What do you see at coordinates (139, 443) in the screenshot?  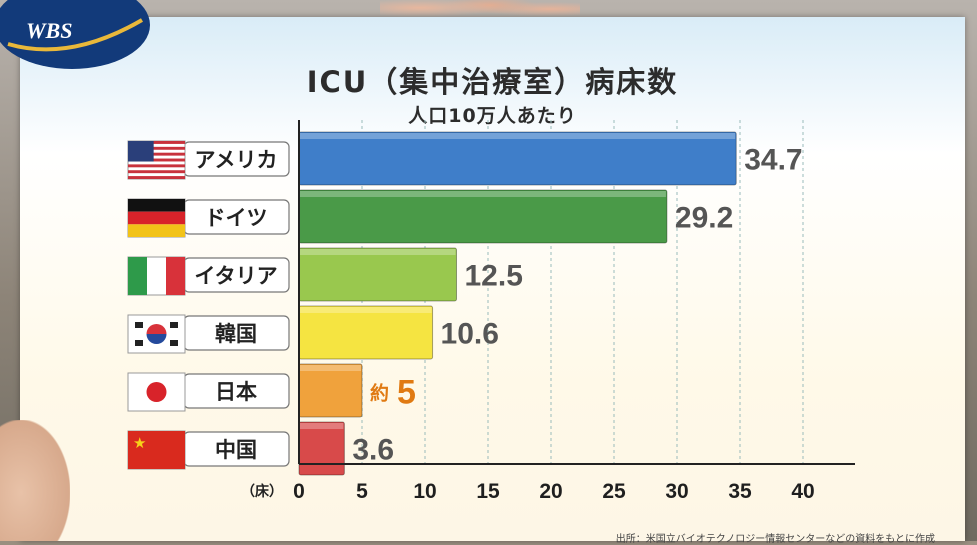 I see `flag-star: ★` at bounding box center [139, 443].